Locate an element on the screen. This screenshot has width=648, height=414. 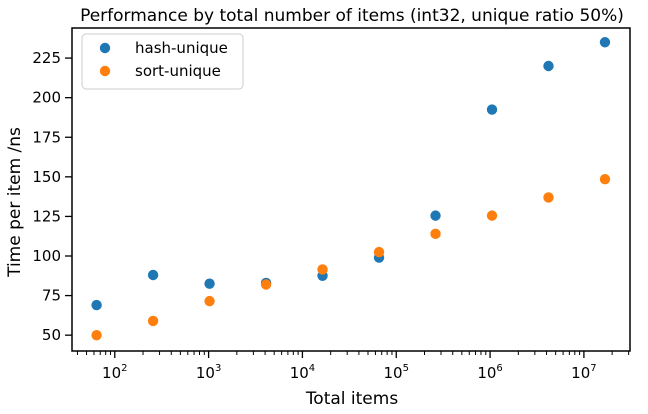
y-tick-label: 75 is located at coordinates (51, 296).